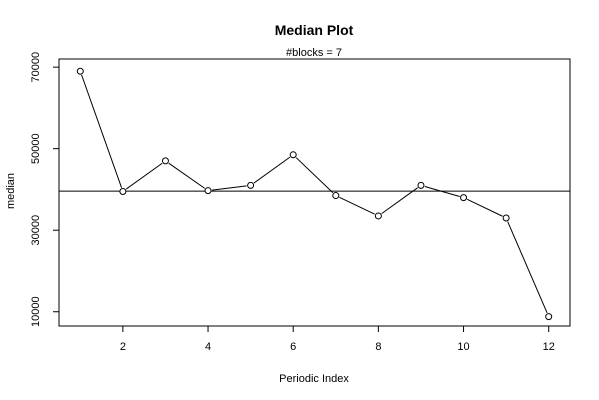  Describe the element at coordinates (36, 67) in the screenshot. I see `y-tick-label: 70000` at that location.